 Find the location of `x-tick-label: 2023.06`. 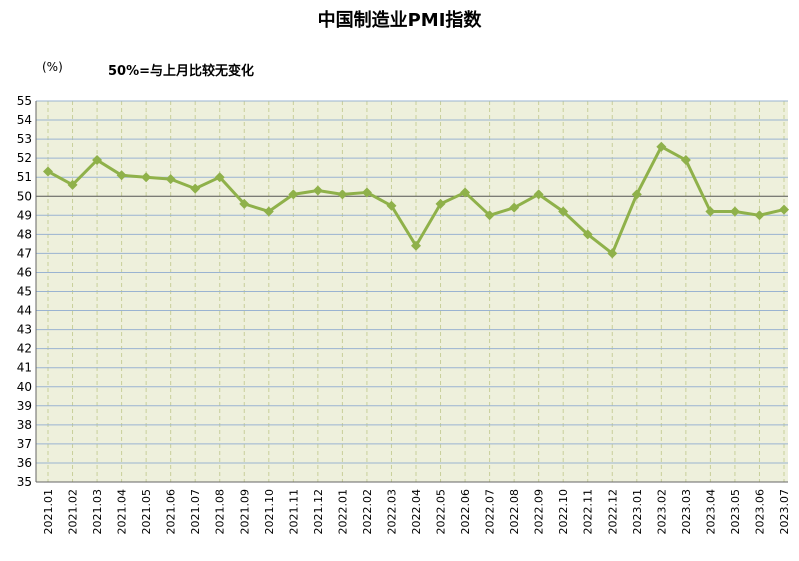

x-tick-label: 2023.06 is located at coordinates (759, 512).